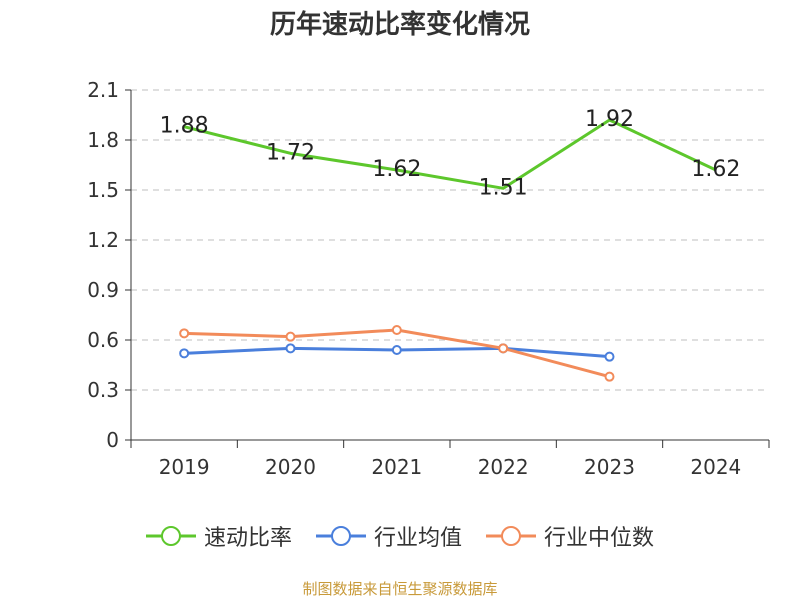 Image resolution: width=800 pixels, height=600 pixels. I want to click on data-label-0: 1.88, so click(184, 126).